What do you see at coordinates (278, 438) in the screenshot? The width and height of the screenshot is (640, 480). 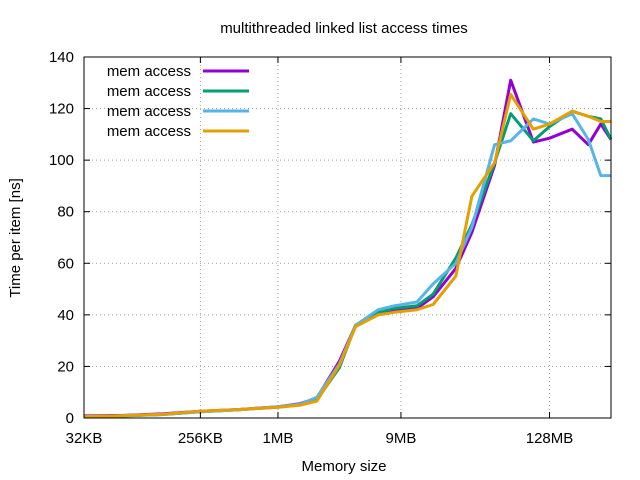 I see `x-tick-label: 1MB` at bounding box center [278, 438].